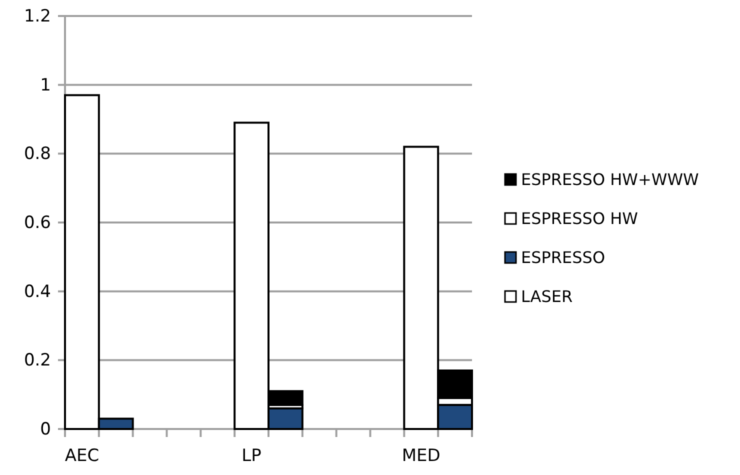 The image size is (740, 475). Describe the element at coordinates (252, 456) in the screenshot. I see `x-tick-label: LP` at that location.